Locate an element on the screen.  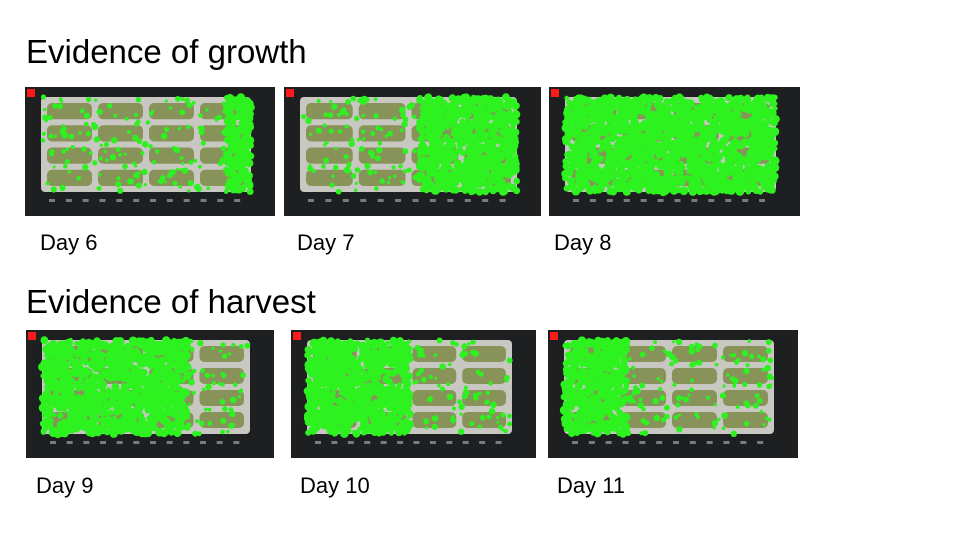
caption-day-7: Day 7 is located at coordinates (326, 242).